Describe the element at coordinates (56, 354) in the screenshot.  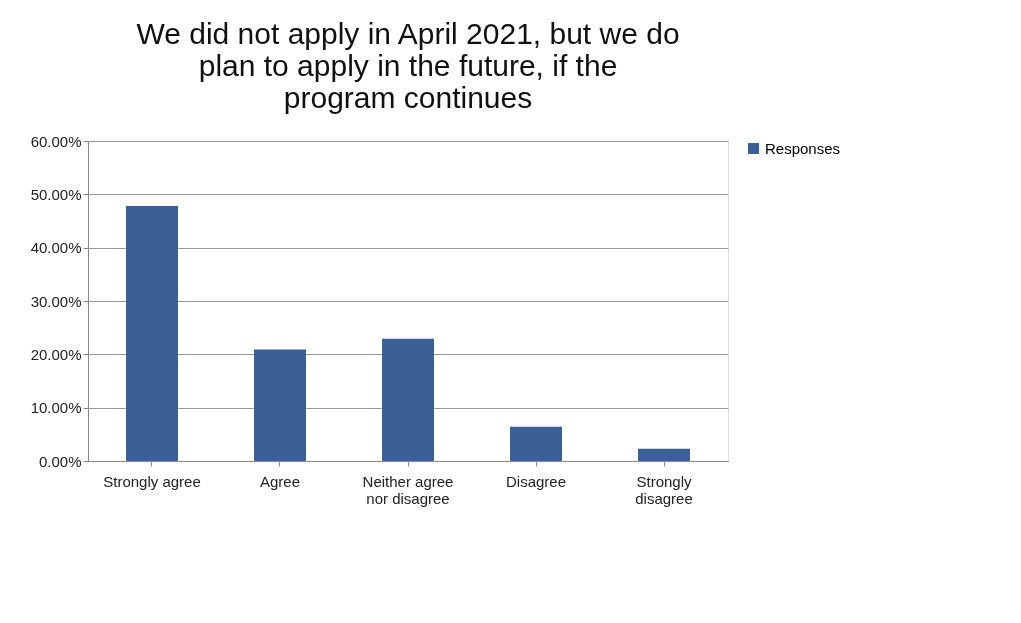
I see `y-tick-label: 20.00%` at that location.